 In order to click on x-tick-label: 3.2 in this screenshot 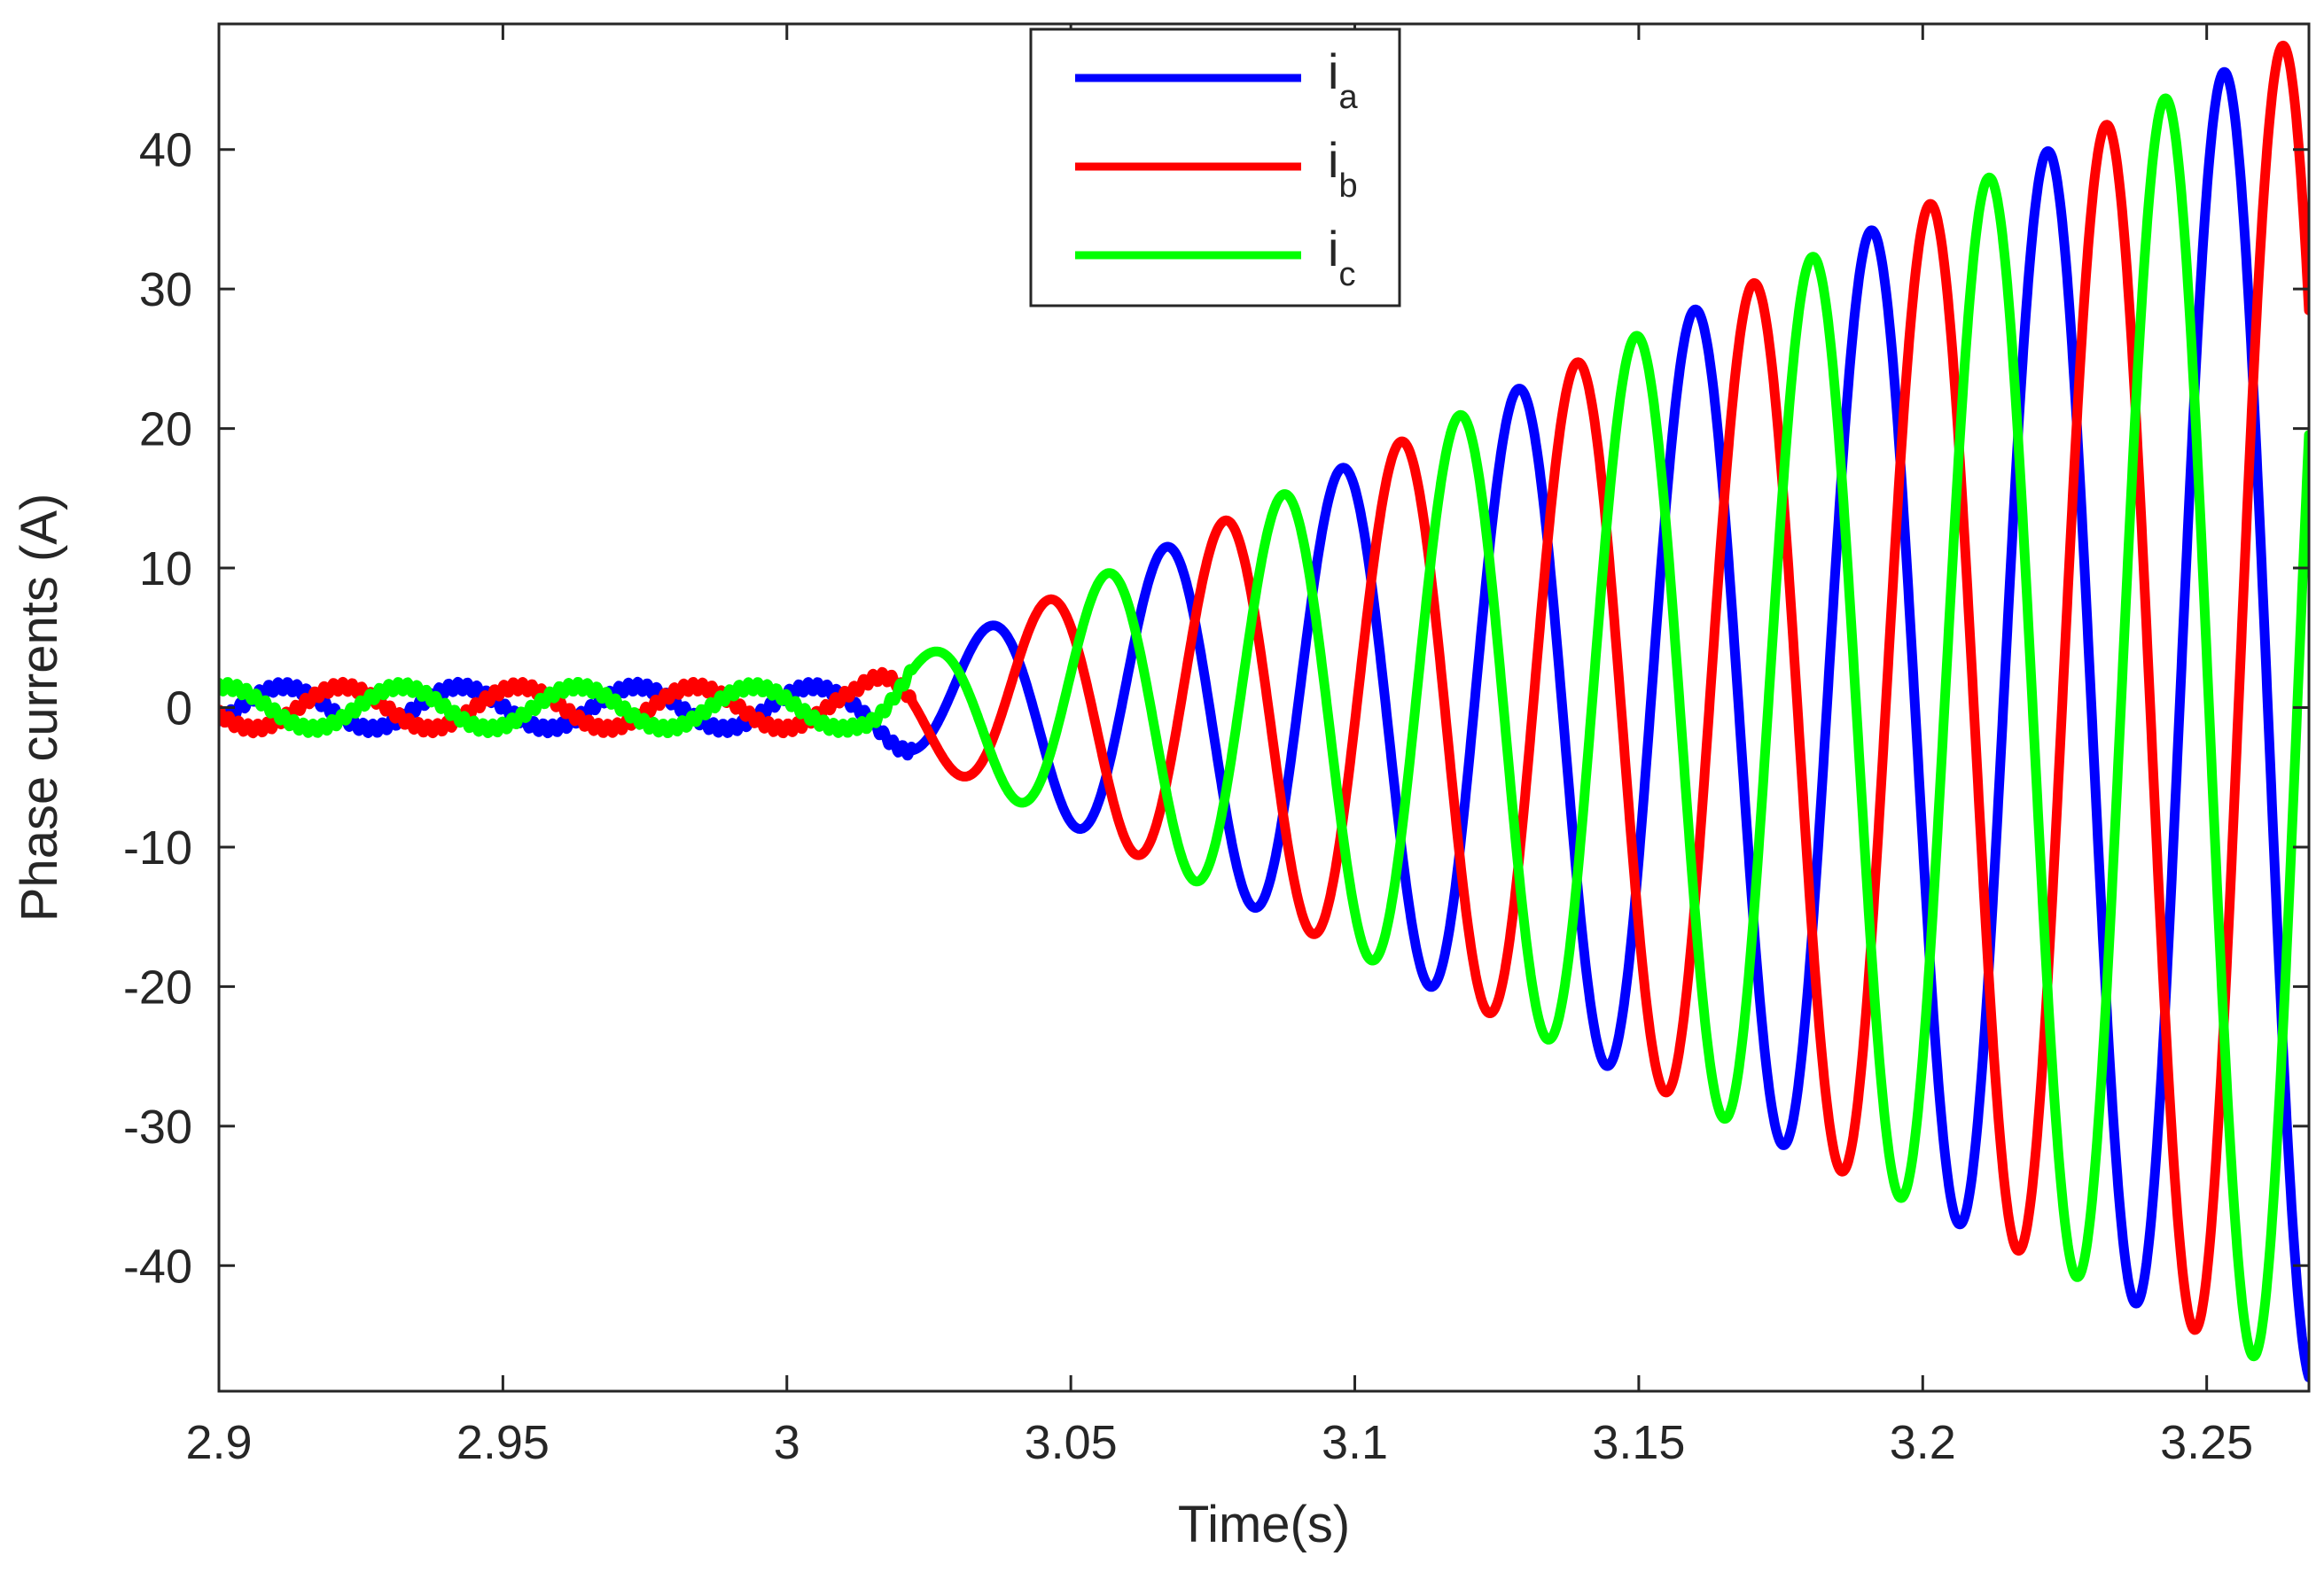, I will do `click(1923, 1442)`.